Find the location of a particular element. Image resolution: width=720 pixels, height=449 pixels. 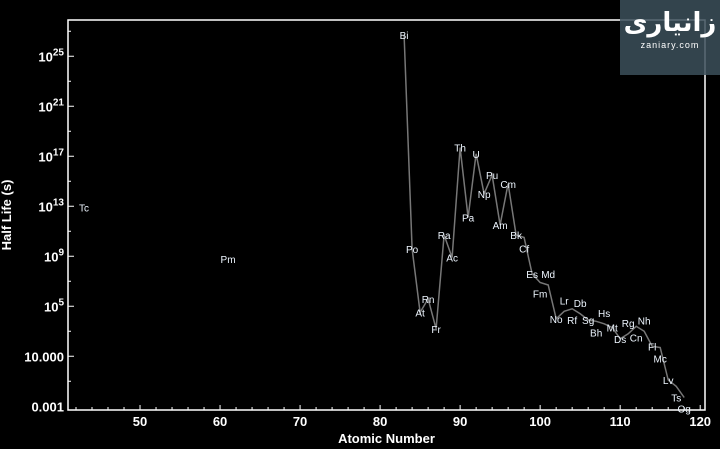

element-label-rn: Rn is located at coordinates (428, 300).